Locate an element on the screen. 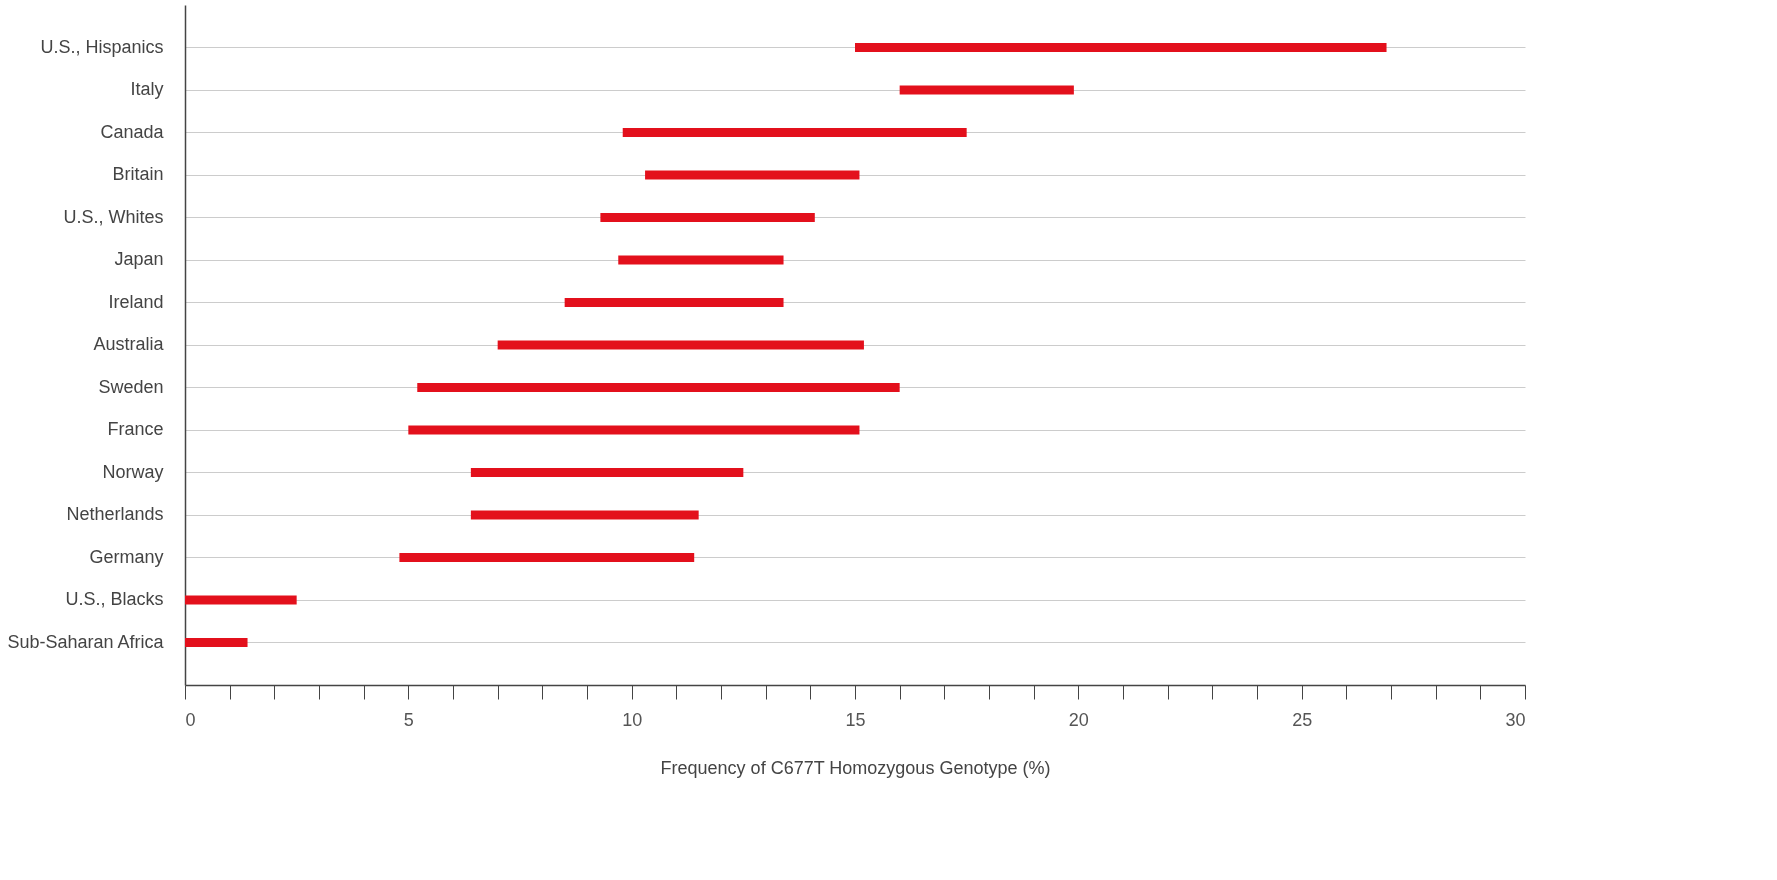 This screenshot has height=880, width=1777. y-tick-label: Canada is located at coordinates (132, 131).